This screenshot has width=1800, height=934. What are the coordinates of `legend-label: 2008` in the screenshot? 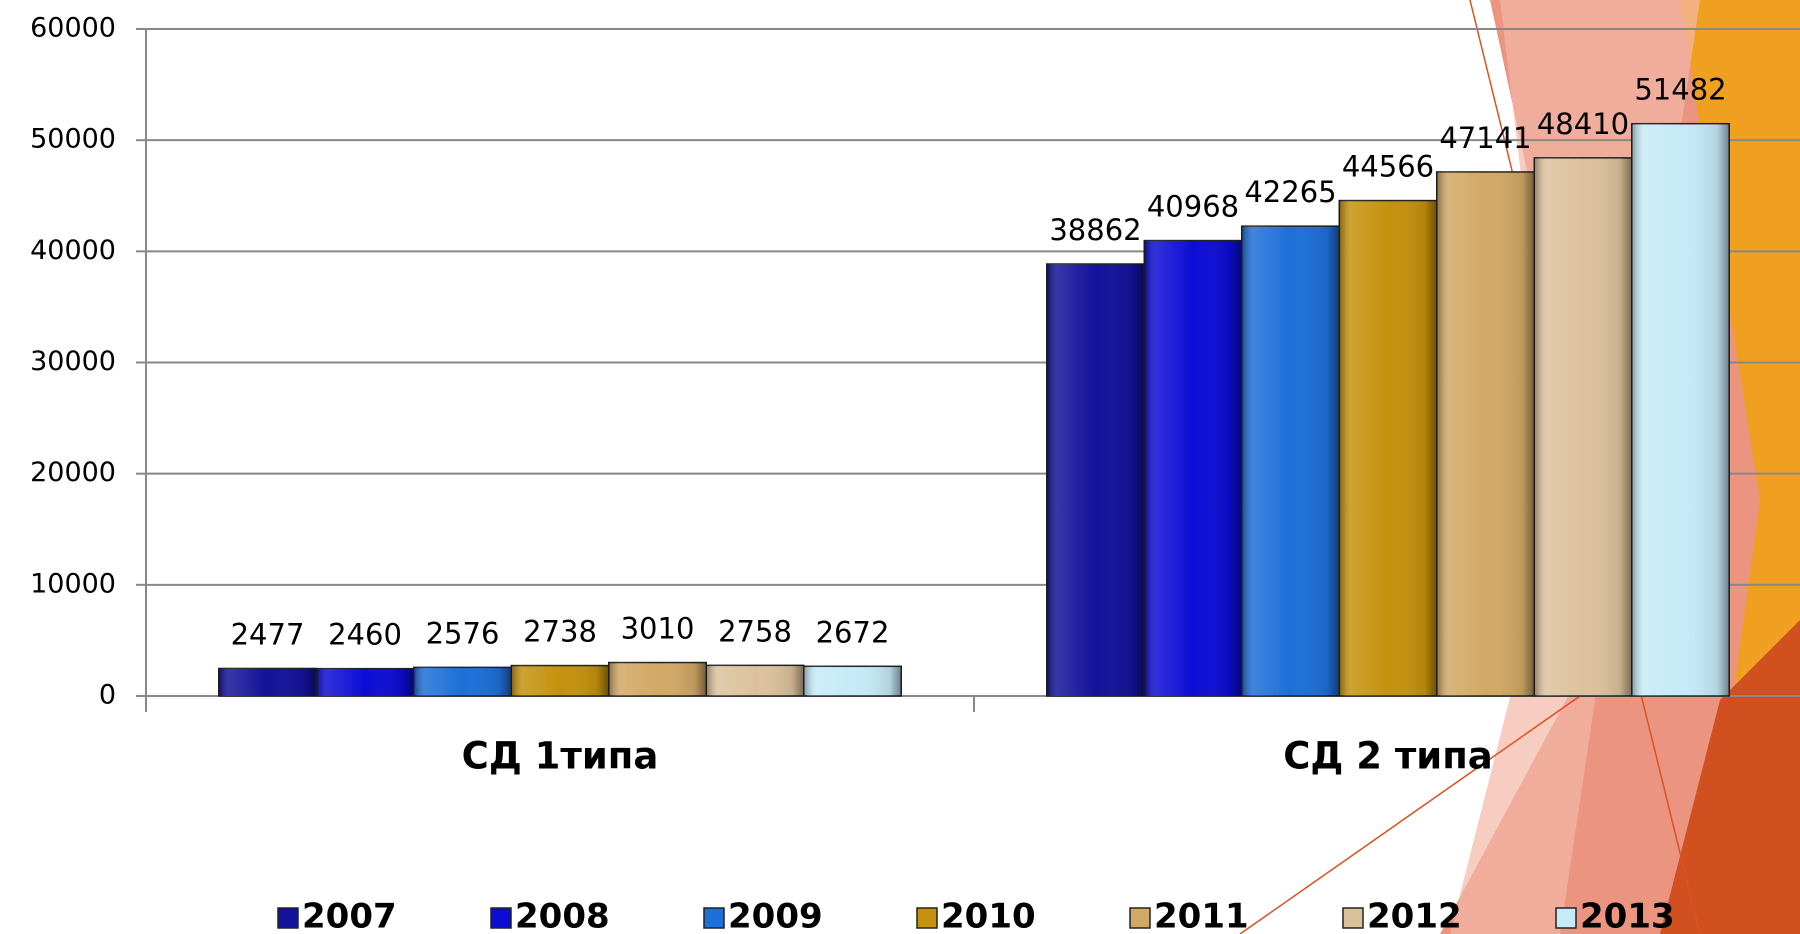 It's located at (562, 915).